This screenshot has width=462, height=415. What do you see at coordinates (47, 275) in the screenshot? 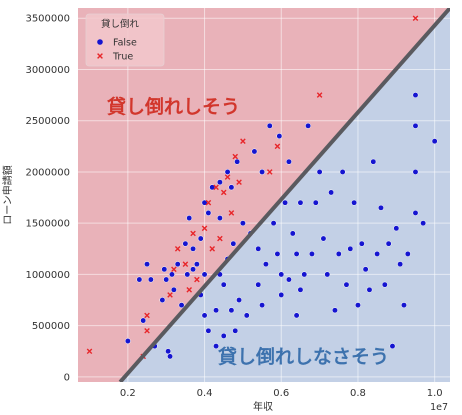
I see `y-tick-label: 1000000` at bounding box center [47, 275].